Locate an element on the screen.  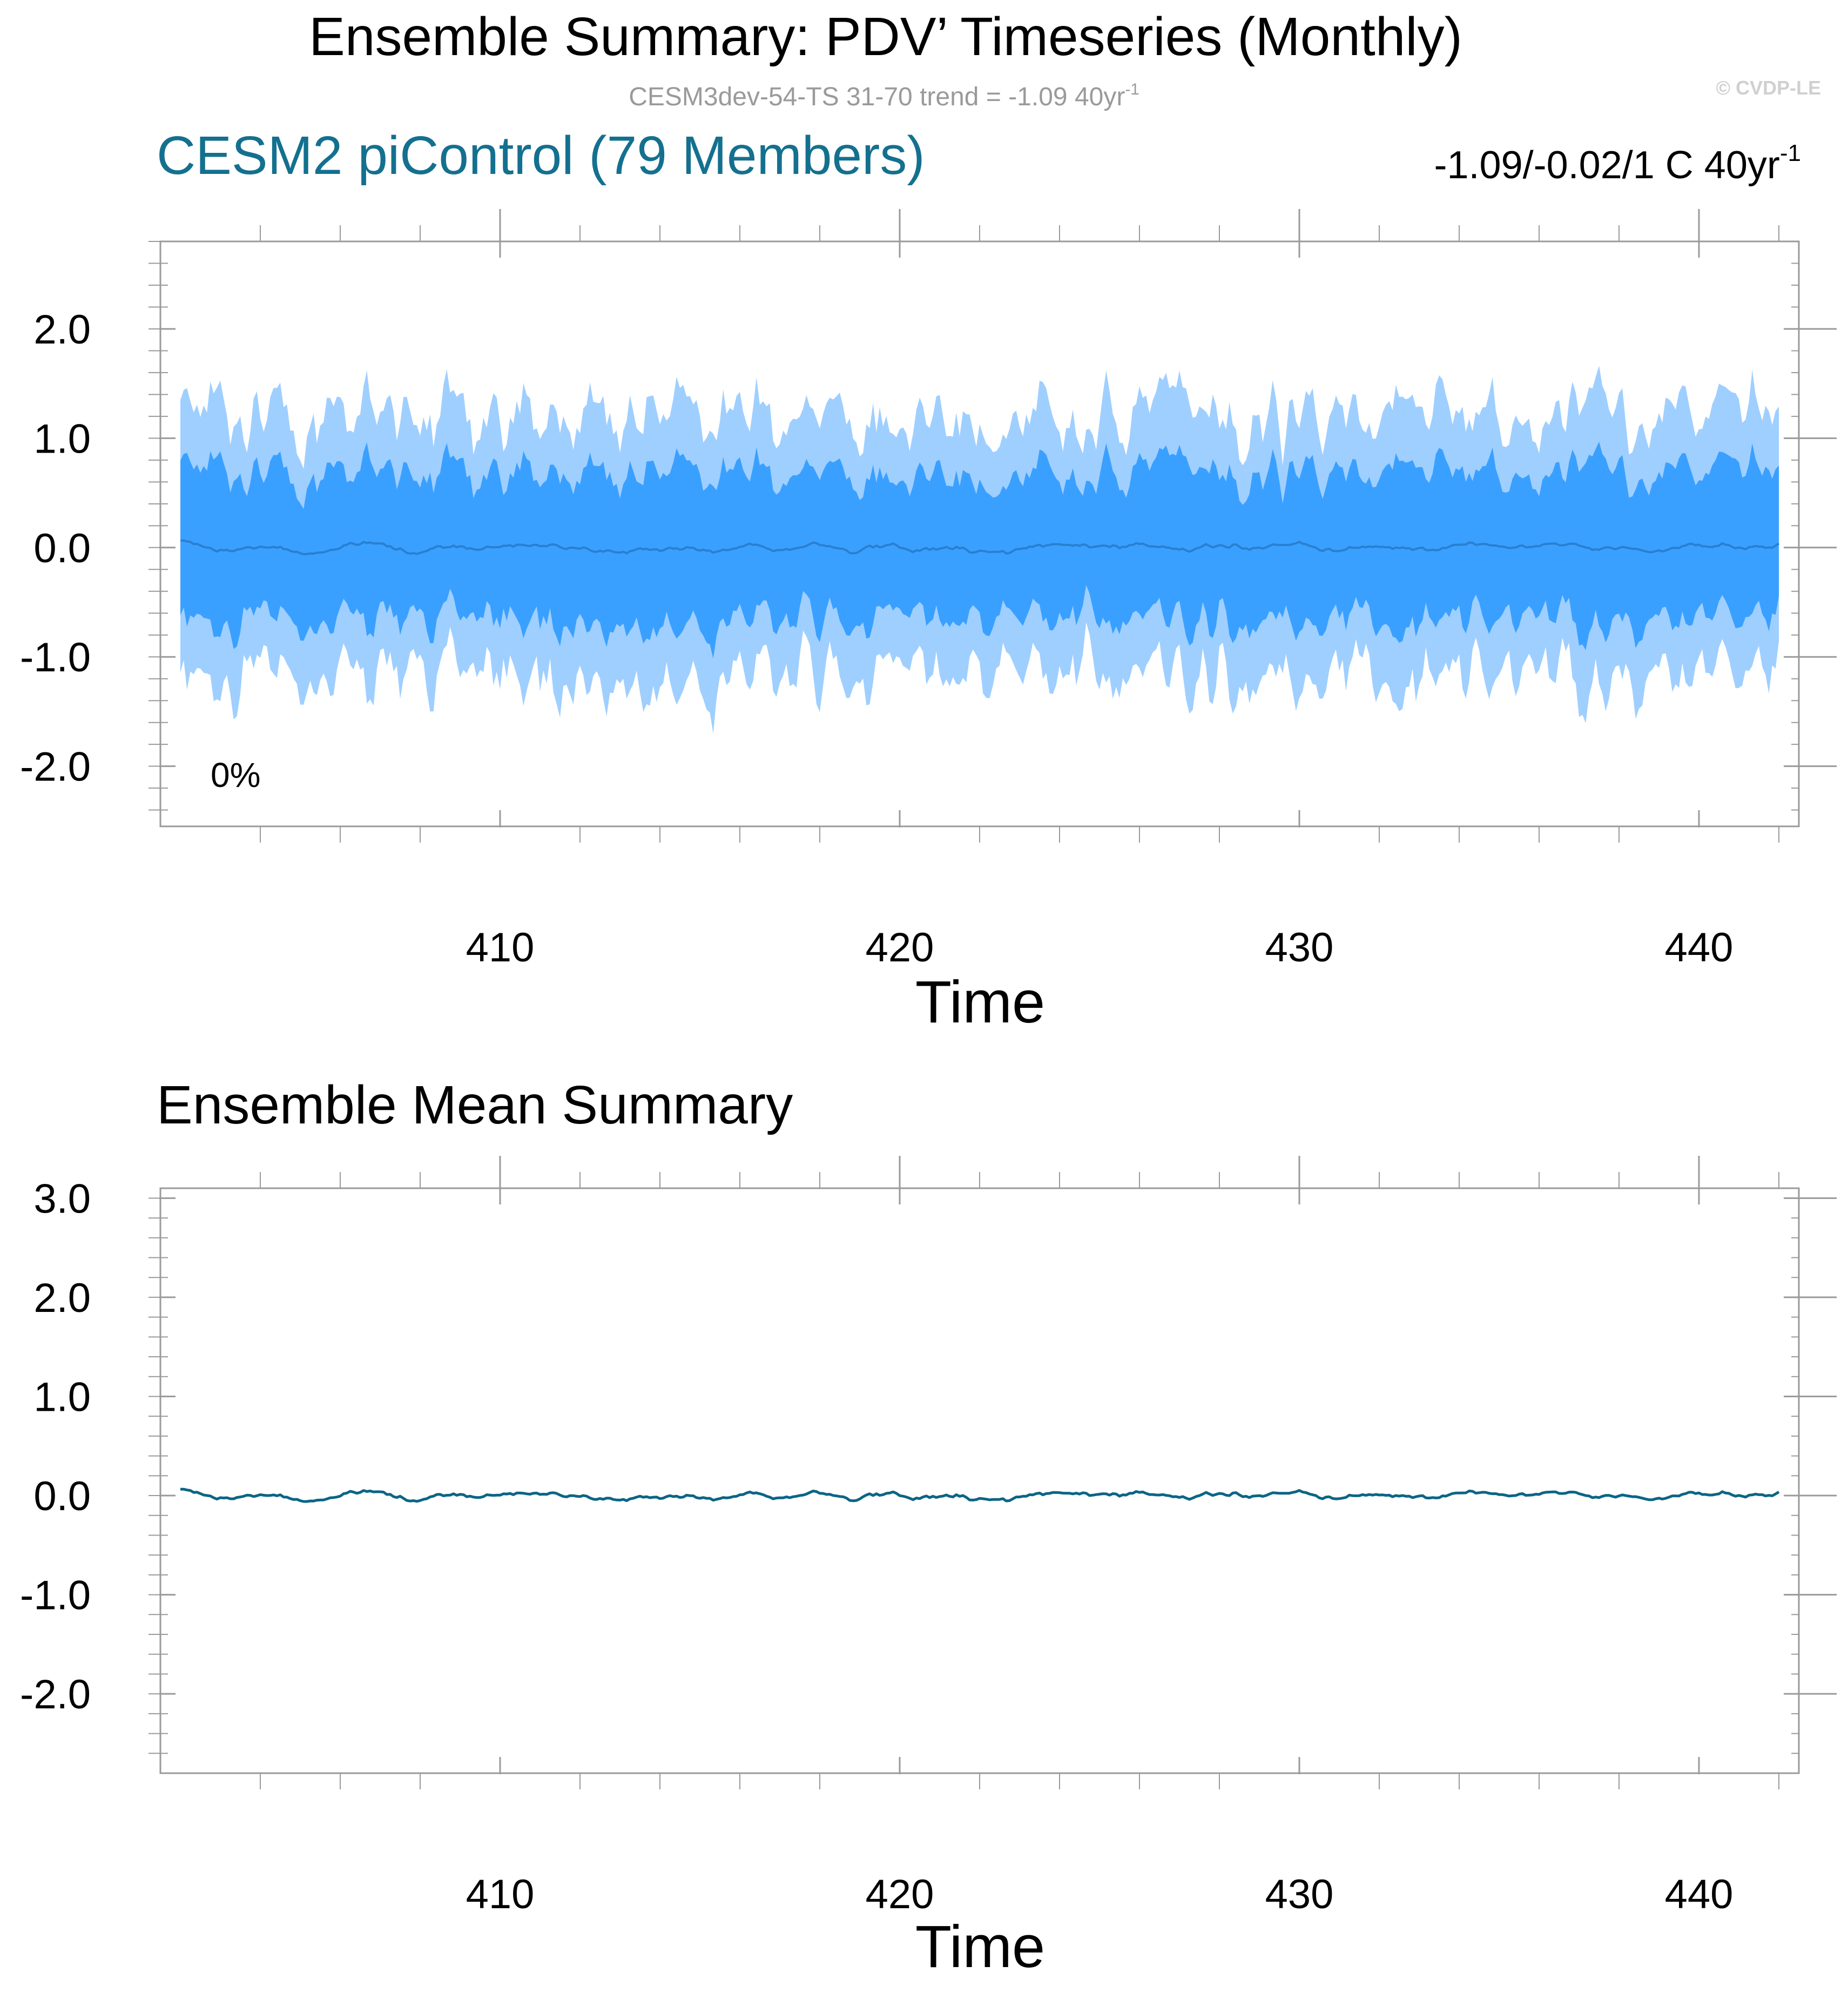
panel2-plot-area is located at coordinates (980, 1495).